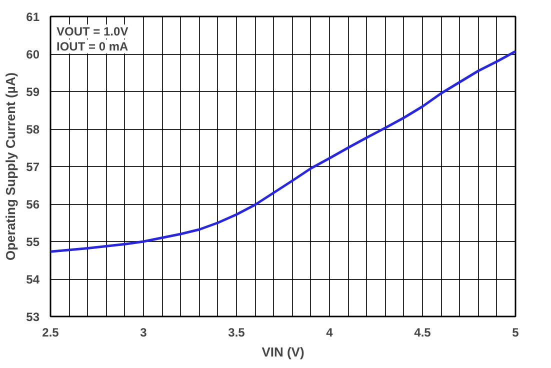  What do you see at coordinates (33, 55) in the screenshot?
I see `y-tick-label: 60` at bounding box center [33, 55].